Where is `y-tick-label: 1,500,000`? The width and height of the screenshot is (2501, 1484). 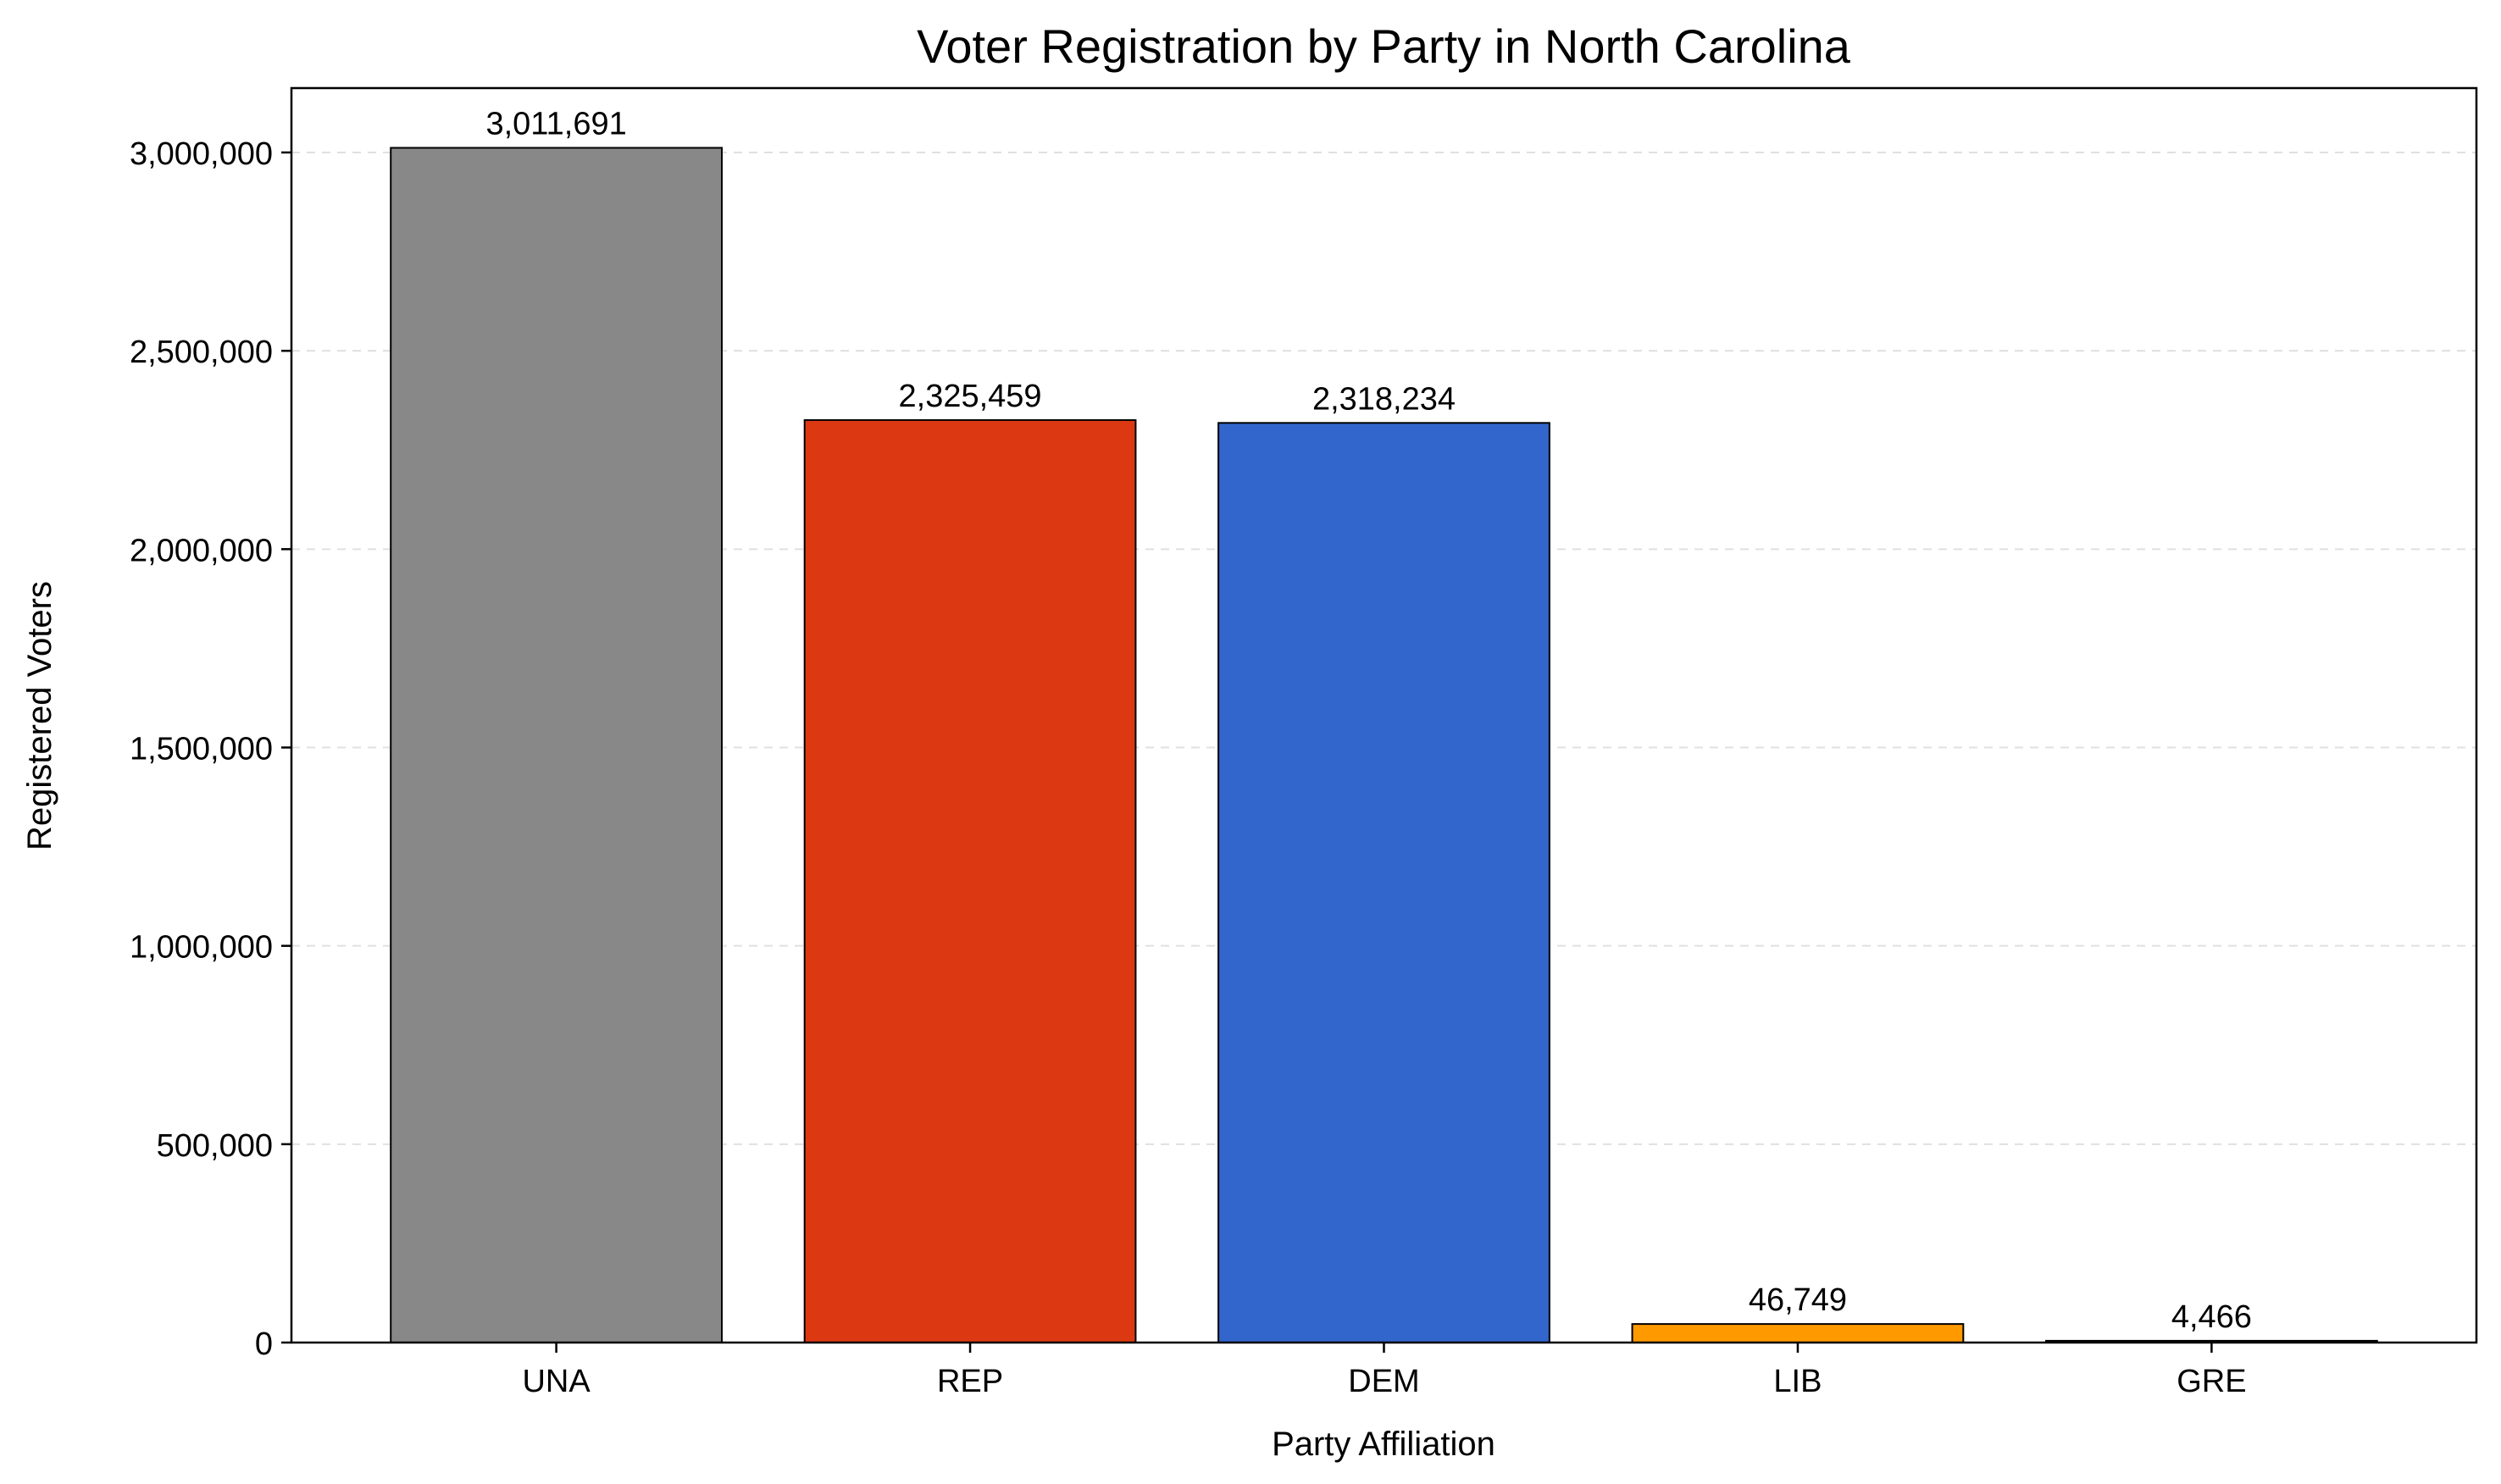
y-tick-label: 1,500,000 is located at coordinates (201, 749).